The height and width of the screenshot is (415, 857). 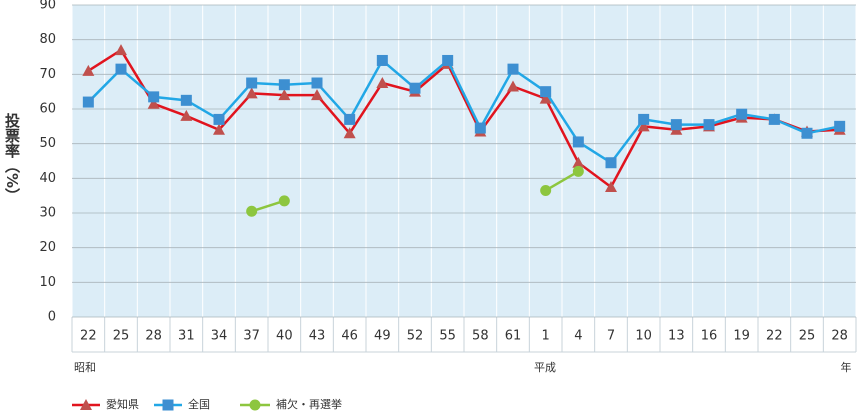 What do you see at coordinates (741, 336) in the screenshot?
I see `x-tick-label: 19` at bounding box center [741, 336].